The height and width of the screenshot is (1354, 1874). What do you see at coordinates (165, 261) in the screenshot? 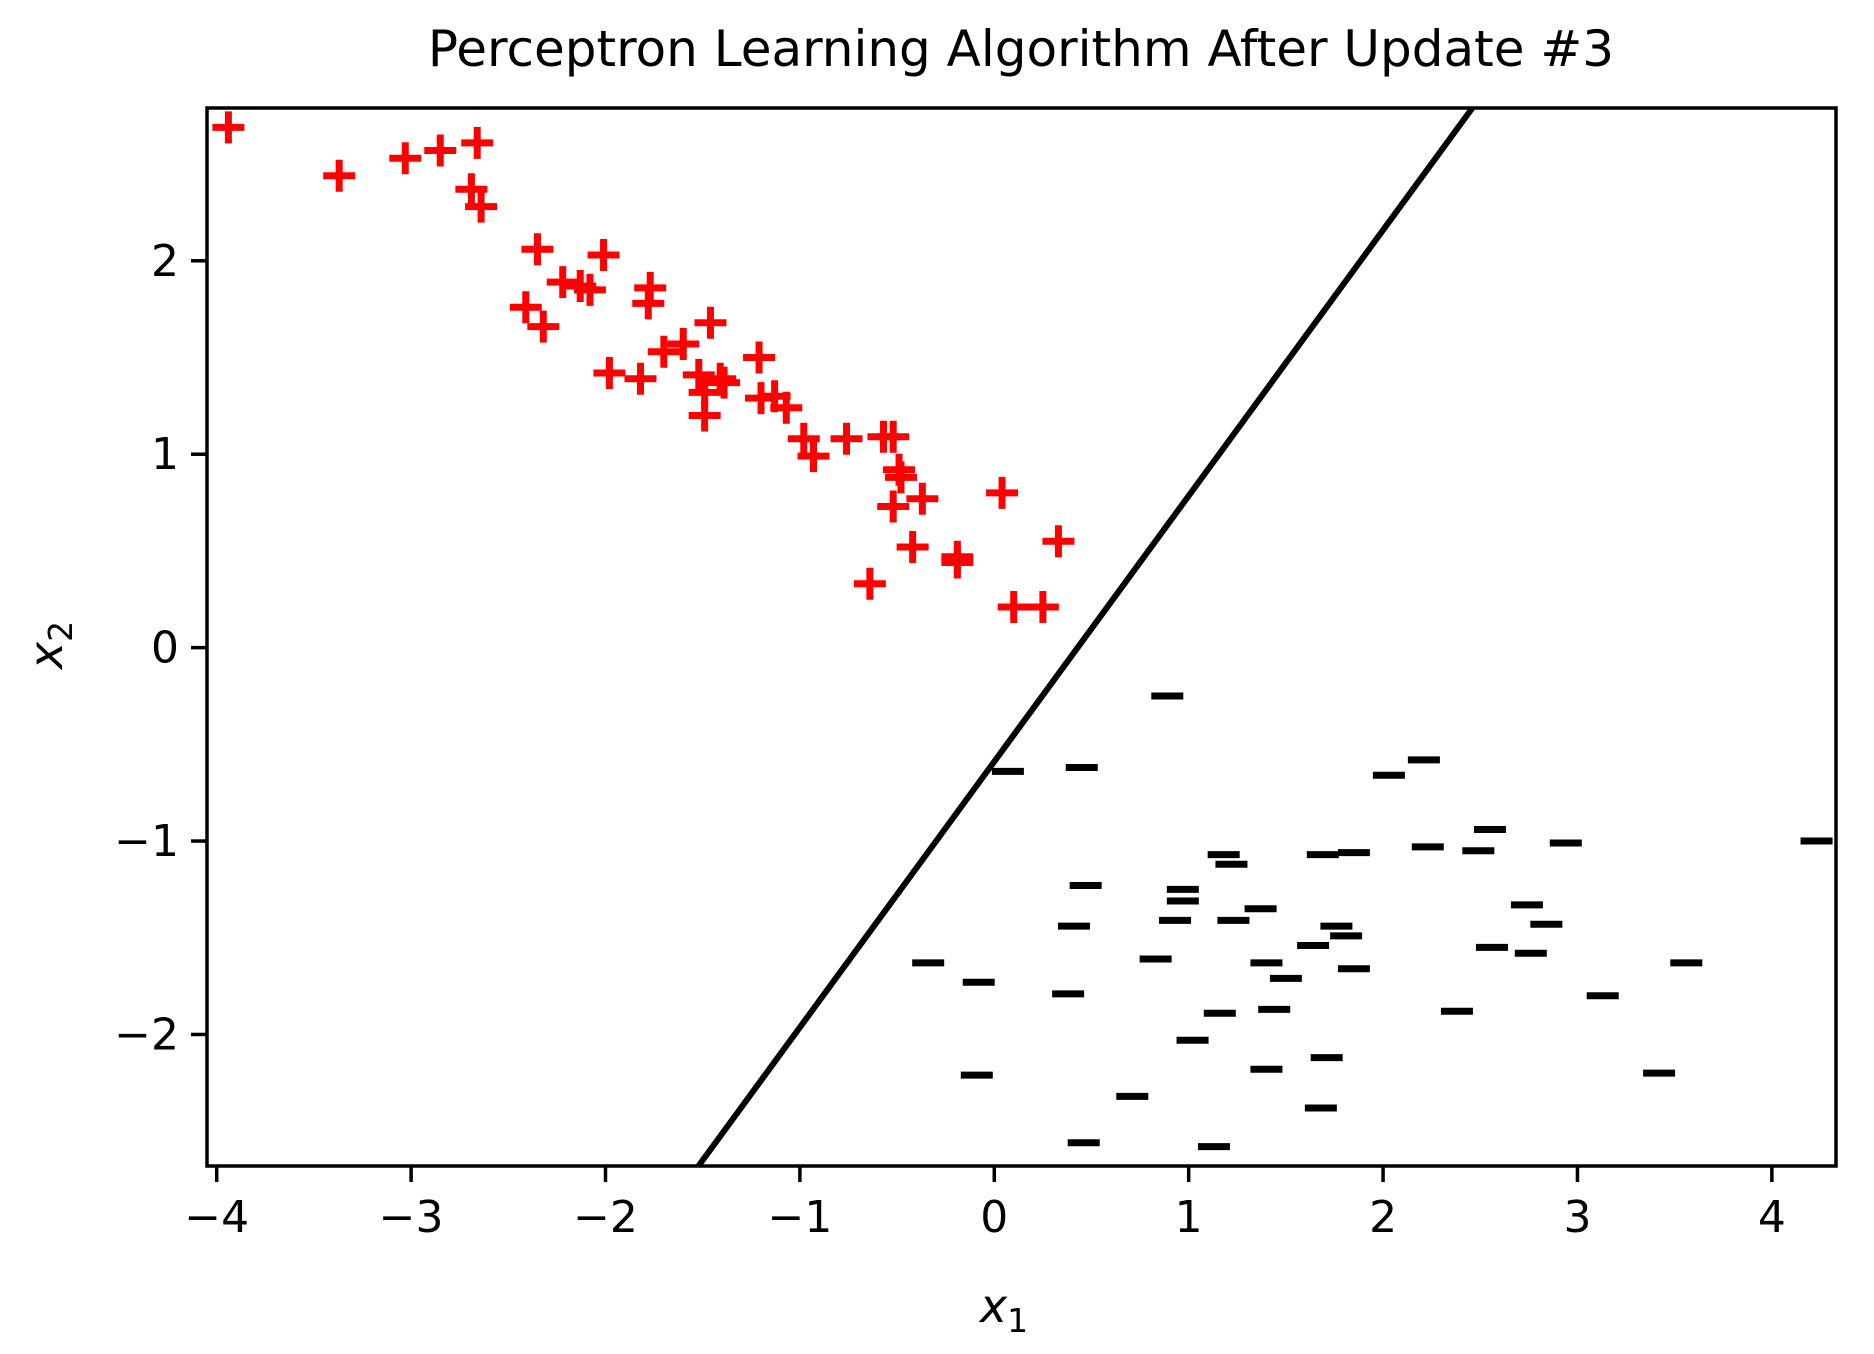
I see `y-tick-label: 2` at bounding box center [165, 261].